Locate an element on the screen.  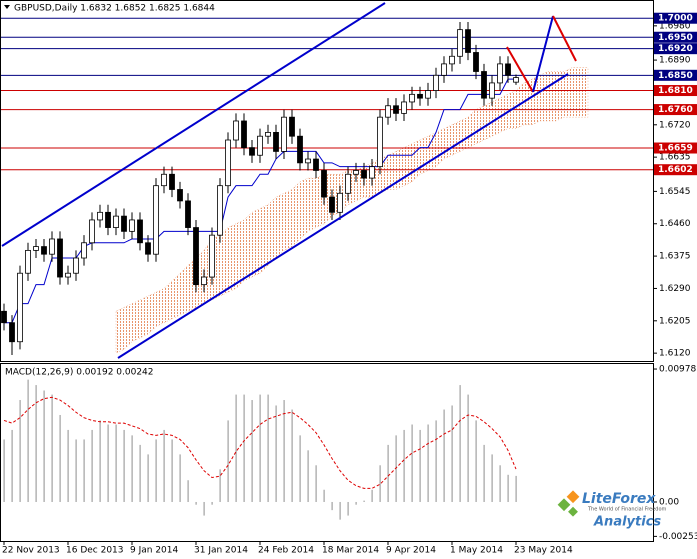
y-tick-label: 1.6720 is located at coordinates (675, 125).